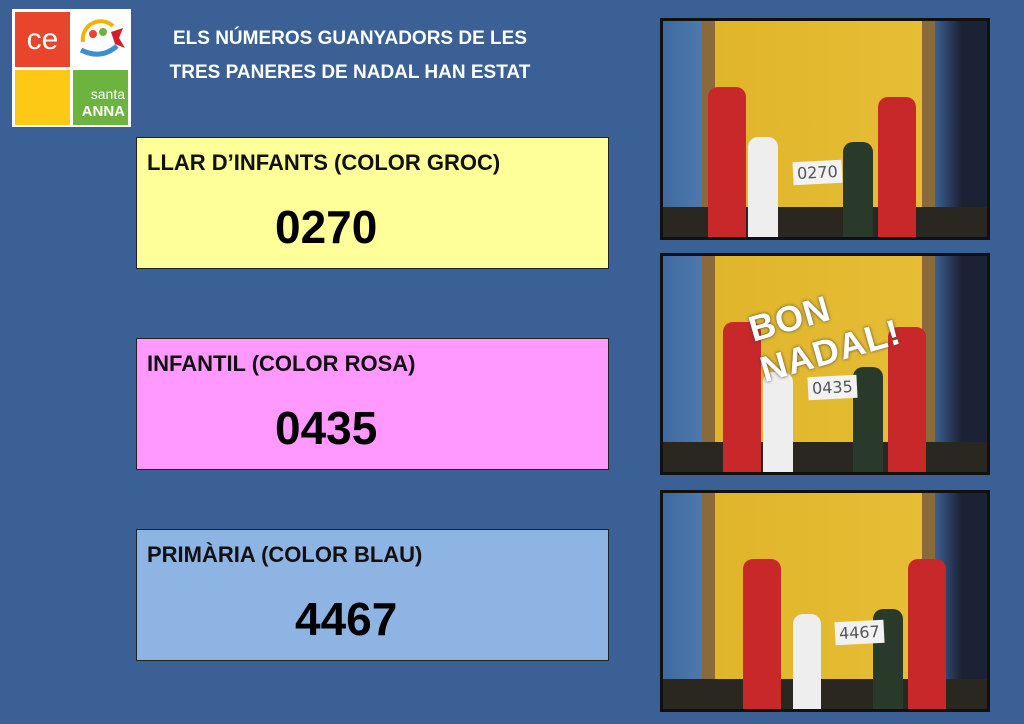 This screenshot has height=724, width=1024. Describe the element at coordinates (326, 227) in the screenshot. I see `winner-number: 0270` at that location.